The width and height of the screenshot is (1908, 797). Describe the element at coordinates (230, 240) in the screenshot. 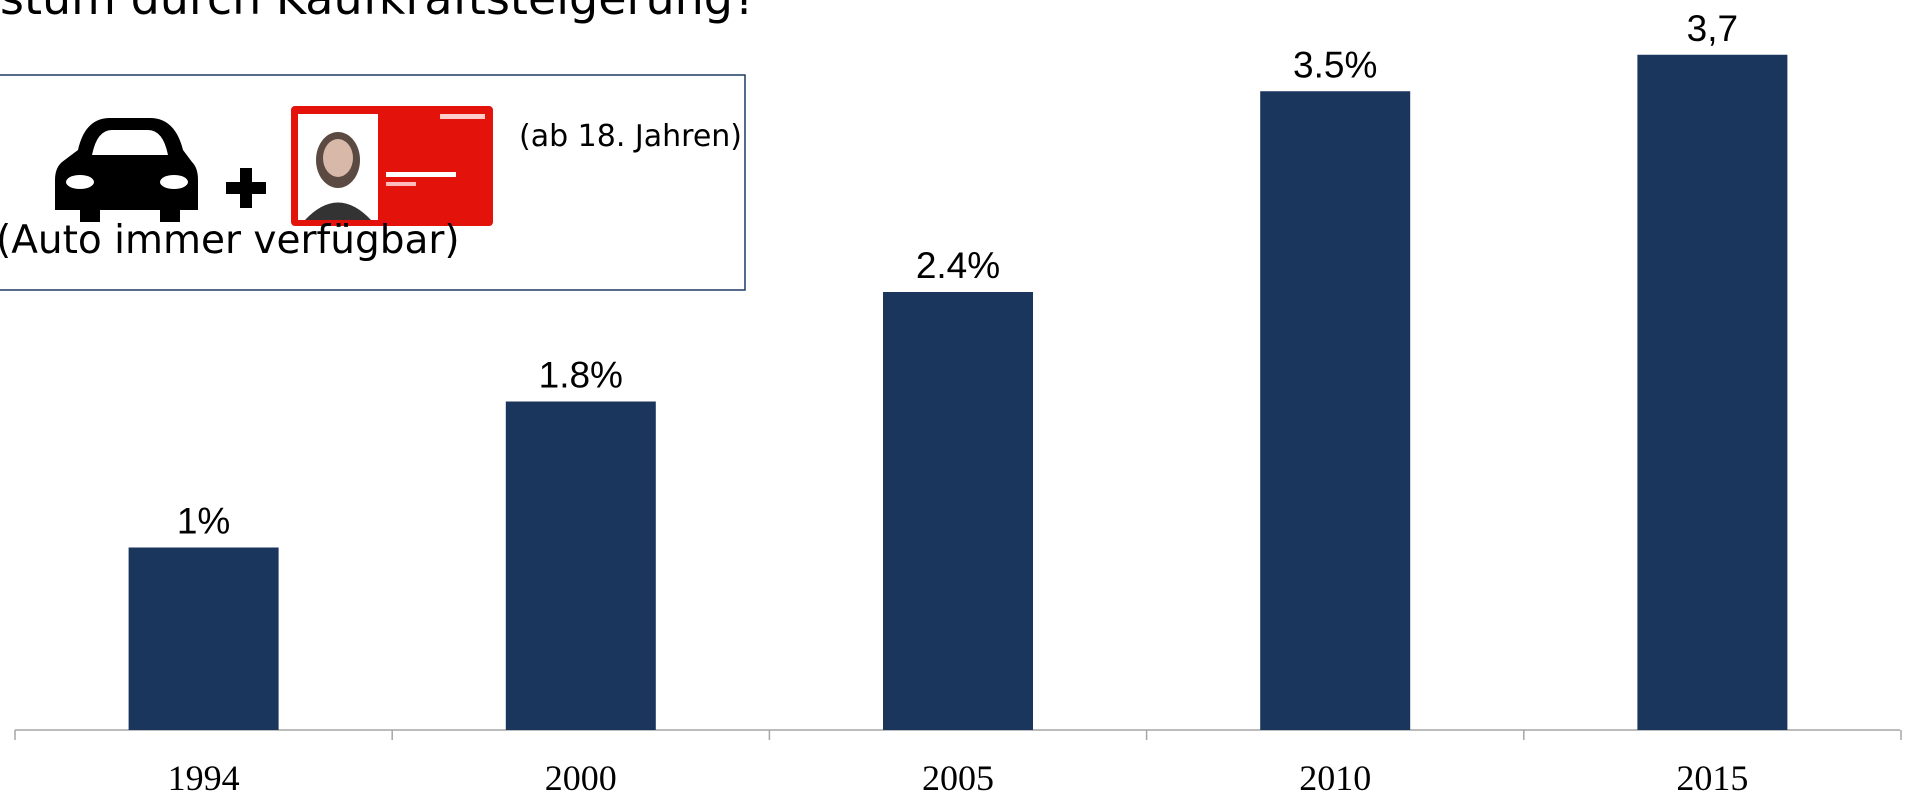

I see `annotation: (Auto immer verfügbar)` at that location.